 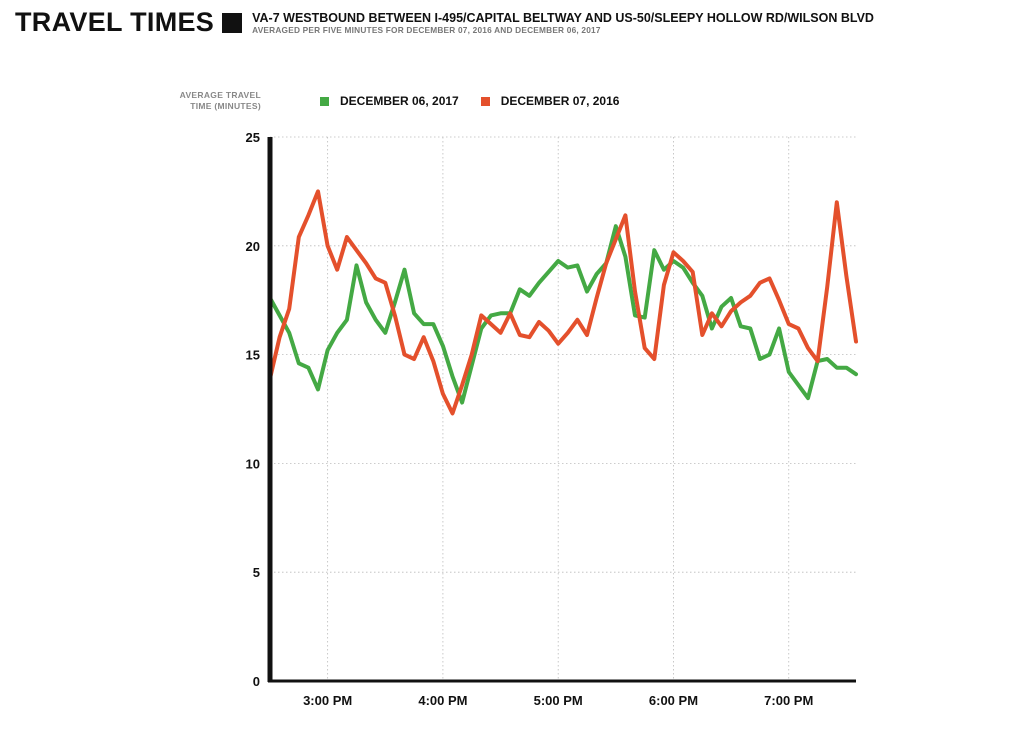 What do you see at coordinates (558, 700) in the screenshot?
I see `x-tick-label-2: 5:00 PM` at bounding box center [558, 700].